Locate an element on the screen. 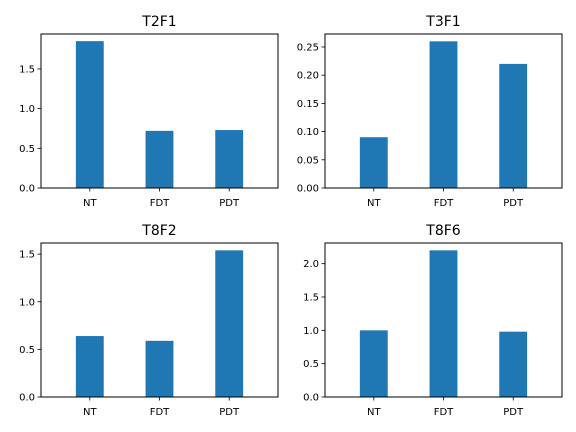 Image resolution: width=576 pixels, height=432 pixels. y-tick-label: 0.25 is located at coordinates (308, 47).